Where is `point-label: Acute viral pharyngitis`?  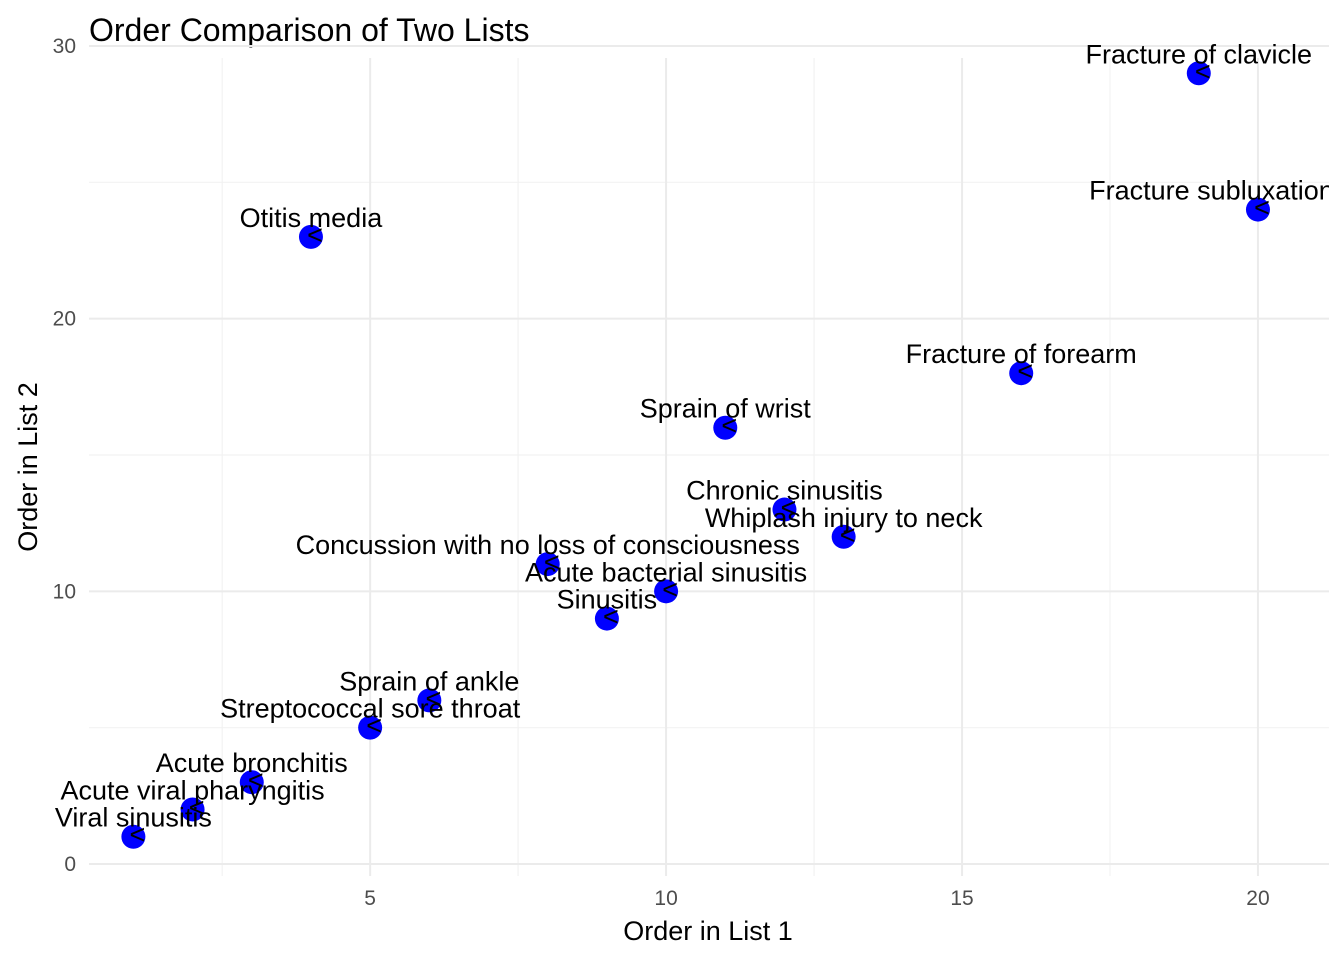 point-label: Acute viral pharyngitis is located at coordinates (193, 790).